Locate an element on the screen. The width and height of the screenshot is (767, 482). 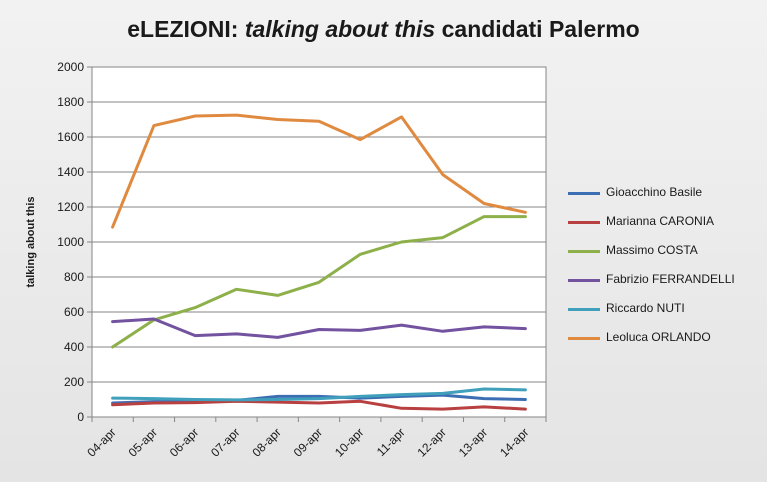
x-tick-label: 14-apr is located at coordinates (514, 442).